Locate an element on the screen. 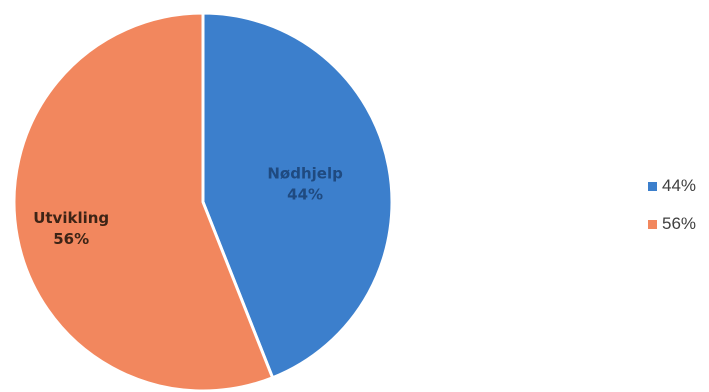 The image size is (709, 392). legend-item-nodhjelp: 44% is located at coordinates (672, 186).